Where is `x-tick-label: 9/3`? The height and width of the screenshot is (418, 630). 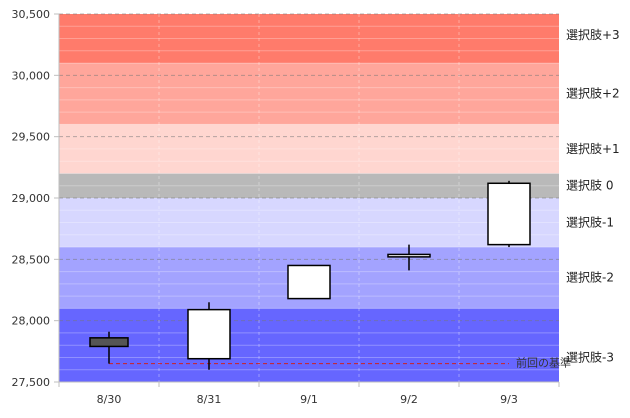 x-tick-label: 9/3 is located at coordinates (509, 399).